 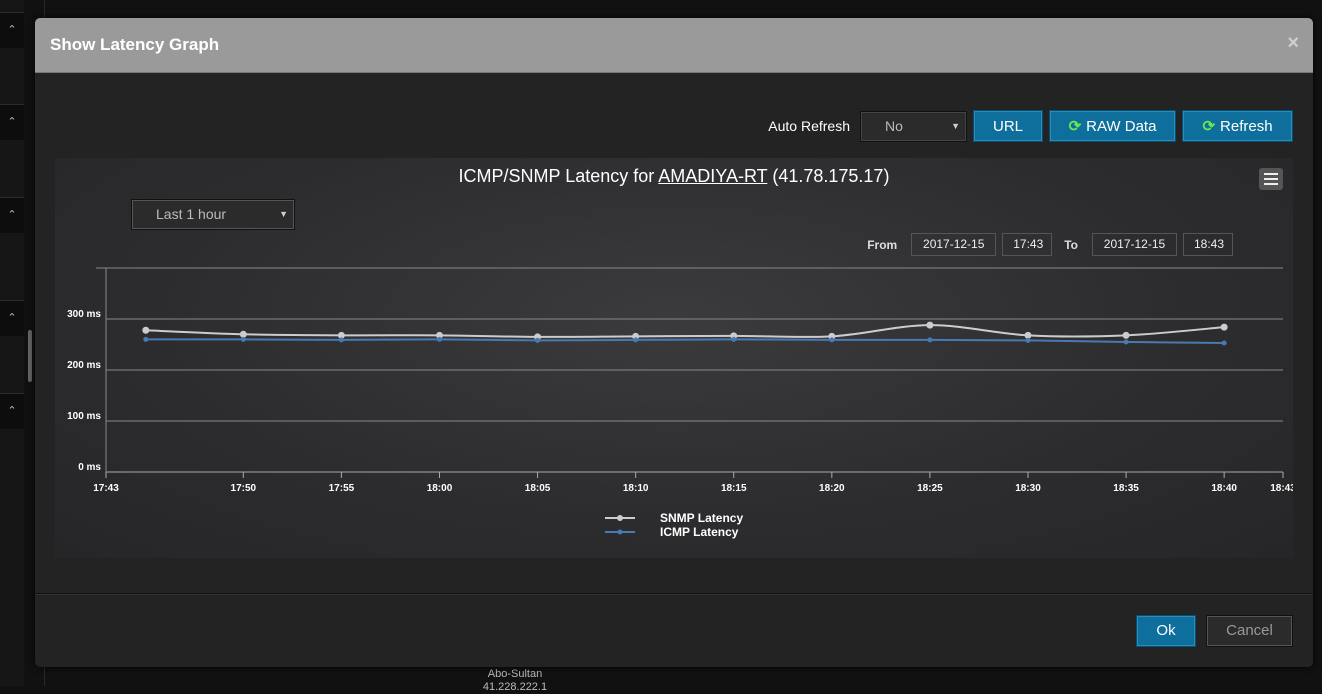 I want to click on x-tick-label: 18:25, so click(x=930, y=488).